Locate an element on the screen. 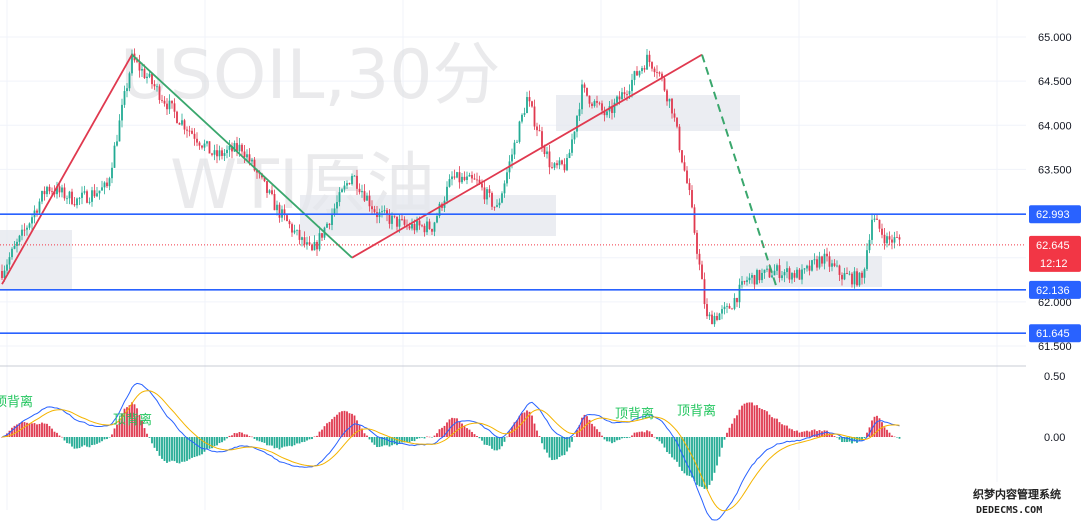 The width and height of the screenshot is (1084, 521). level-tag-label: 62.136 is located at coordinates (1053, 291).